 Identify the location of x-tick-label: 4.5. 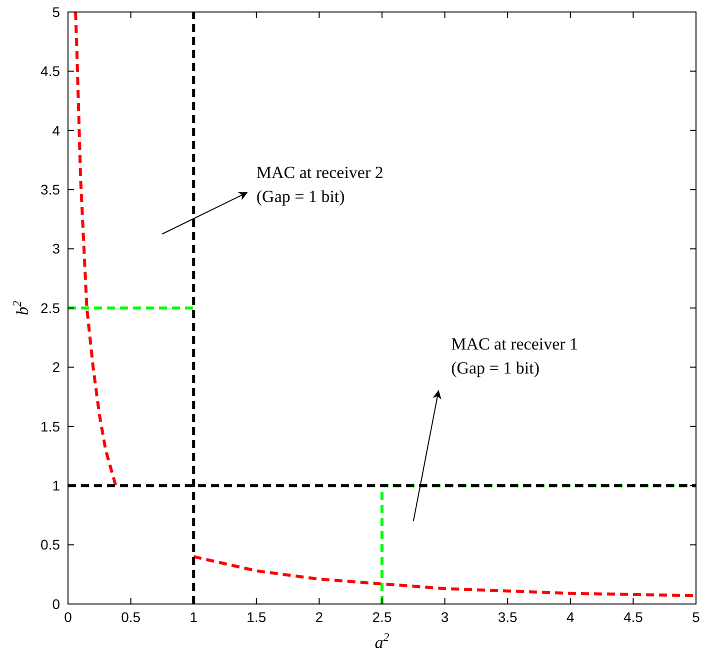
(633, 617).